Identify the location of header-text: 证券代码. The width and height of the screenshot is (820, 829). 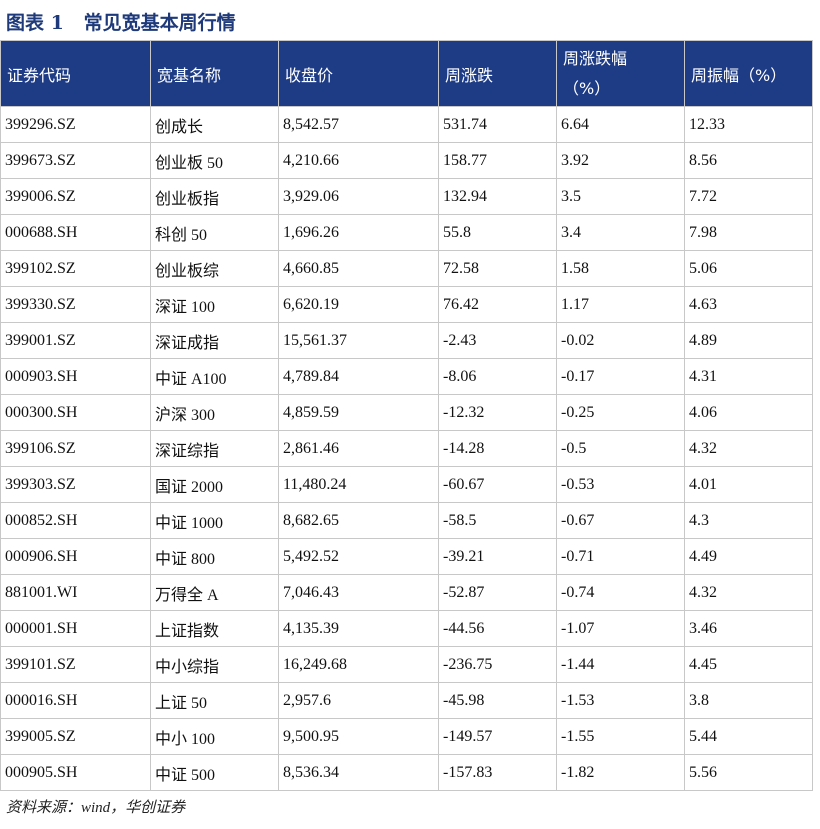
(39, 75).